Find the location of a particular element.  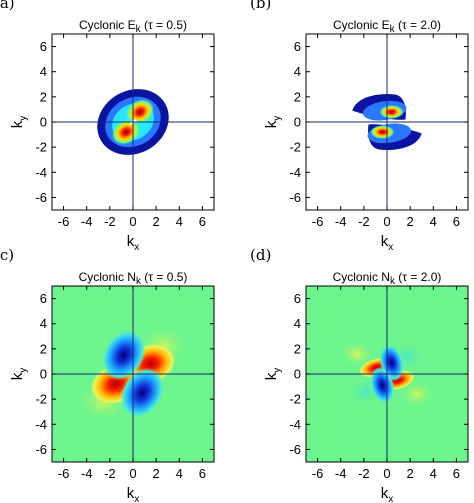

panel-title: Cyclonic Ek (τ = 2.0) is located at coordinates (387, 26).